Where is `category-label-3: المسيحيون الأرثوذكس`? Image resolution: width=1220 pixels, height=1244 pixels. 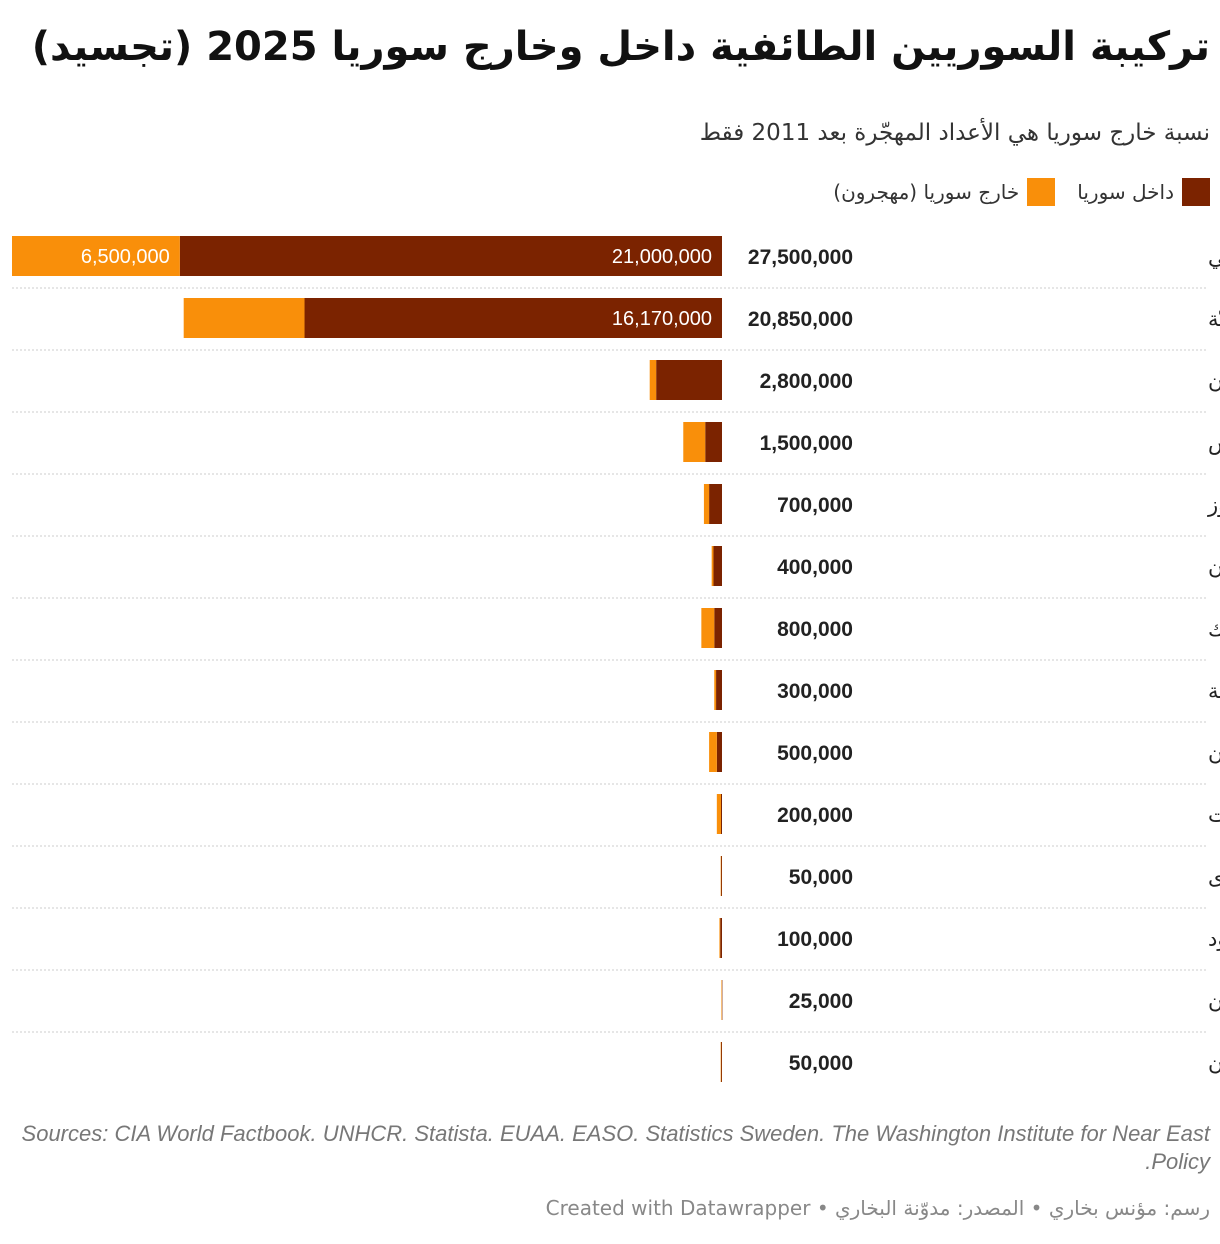
category-label-3: المسيحيون الأرثوذكس is located at coordinates (1214, 442).